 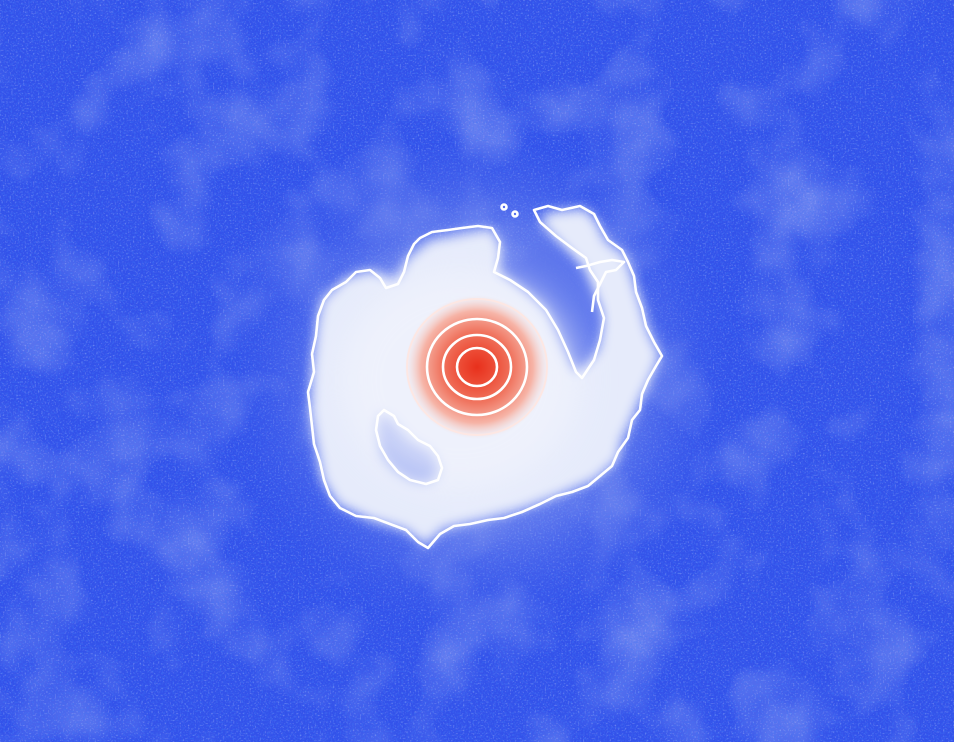 I want to click on upper-right-gap-contour, so click(x=600, y=285).